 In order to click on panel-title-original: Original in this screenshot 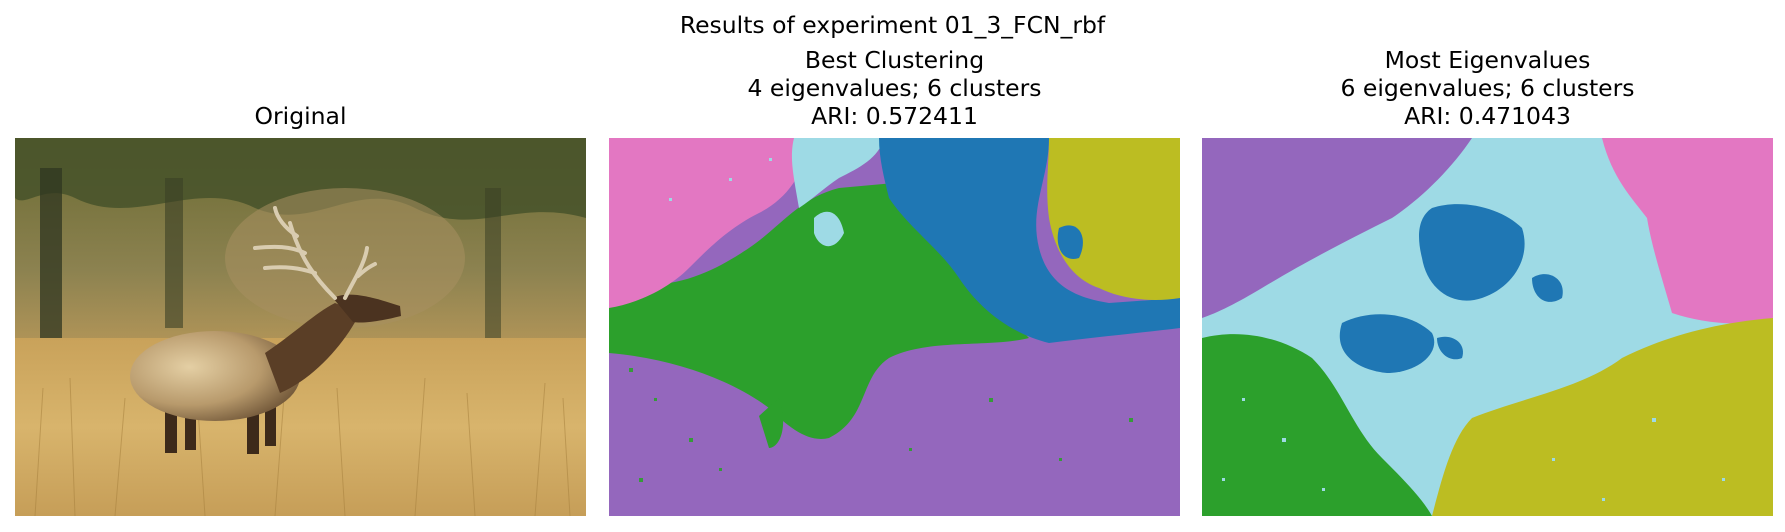, I will do `click(300, 116)`.